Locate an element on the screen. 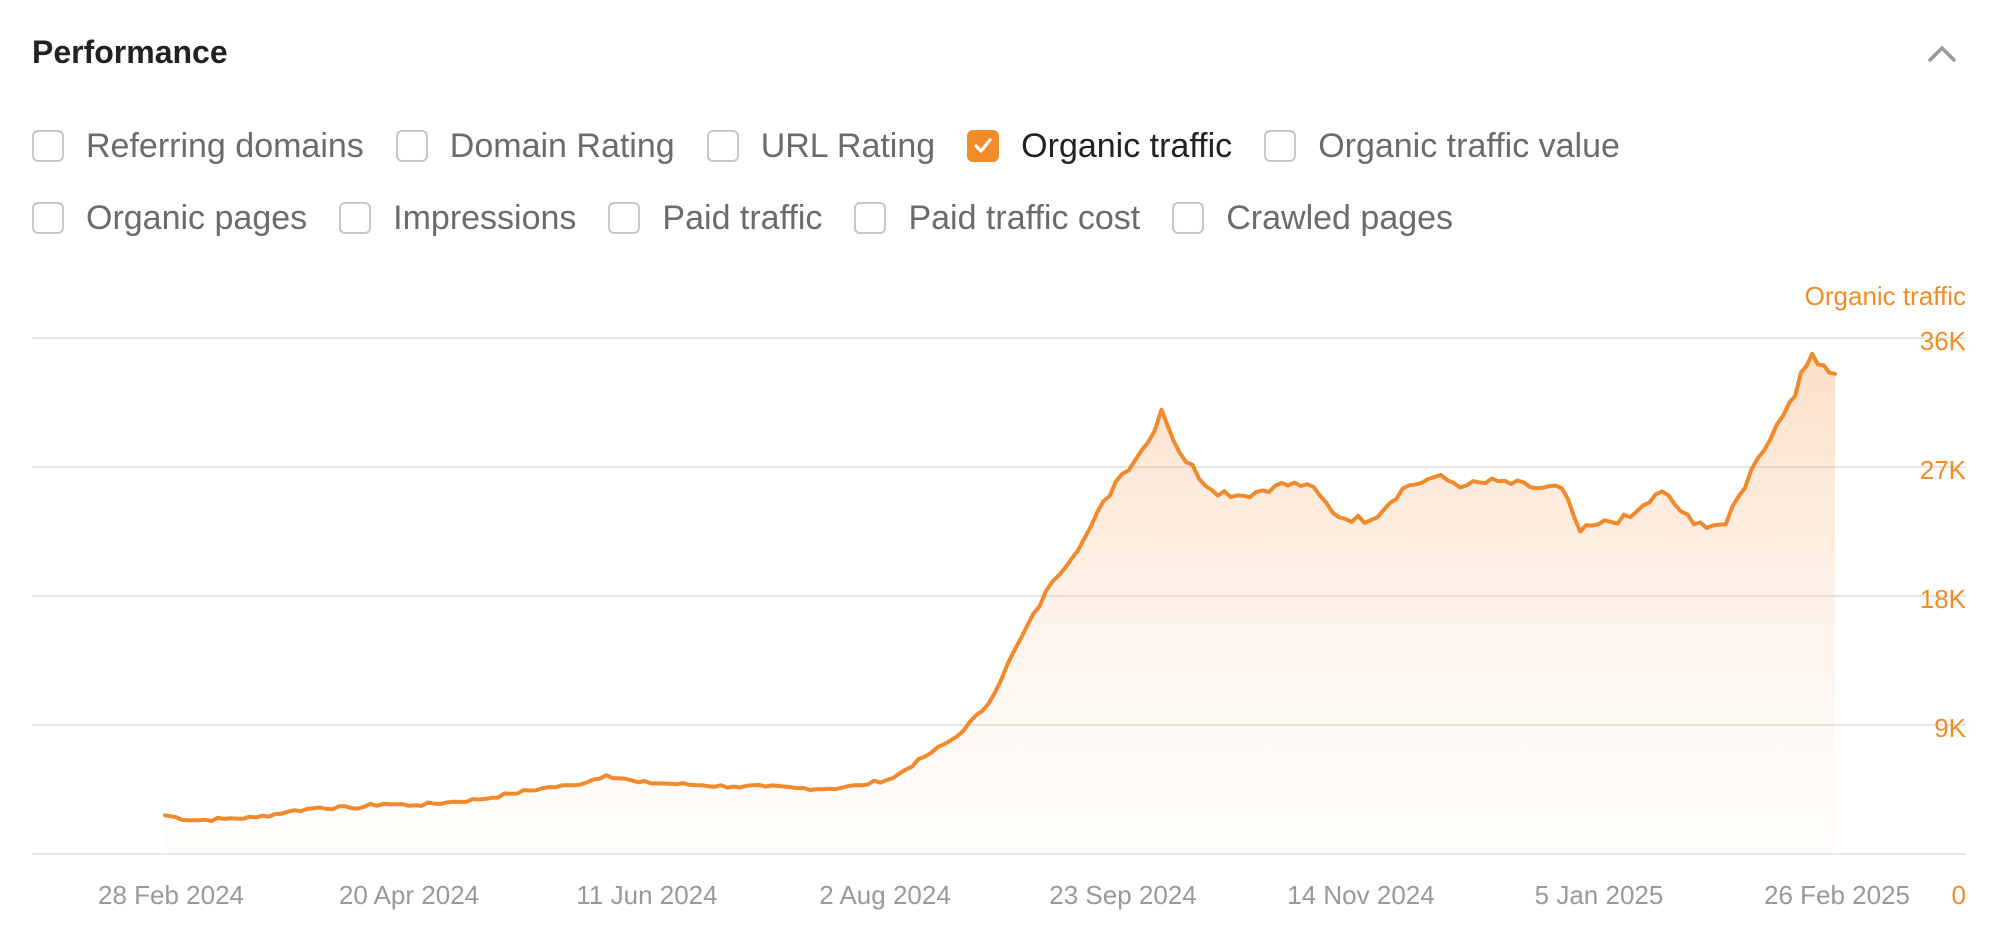  chevron-up-icon is located at coordinates (1942, 54).